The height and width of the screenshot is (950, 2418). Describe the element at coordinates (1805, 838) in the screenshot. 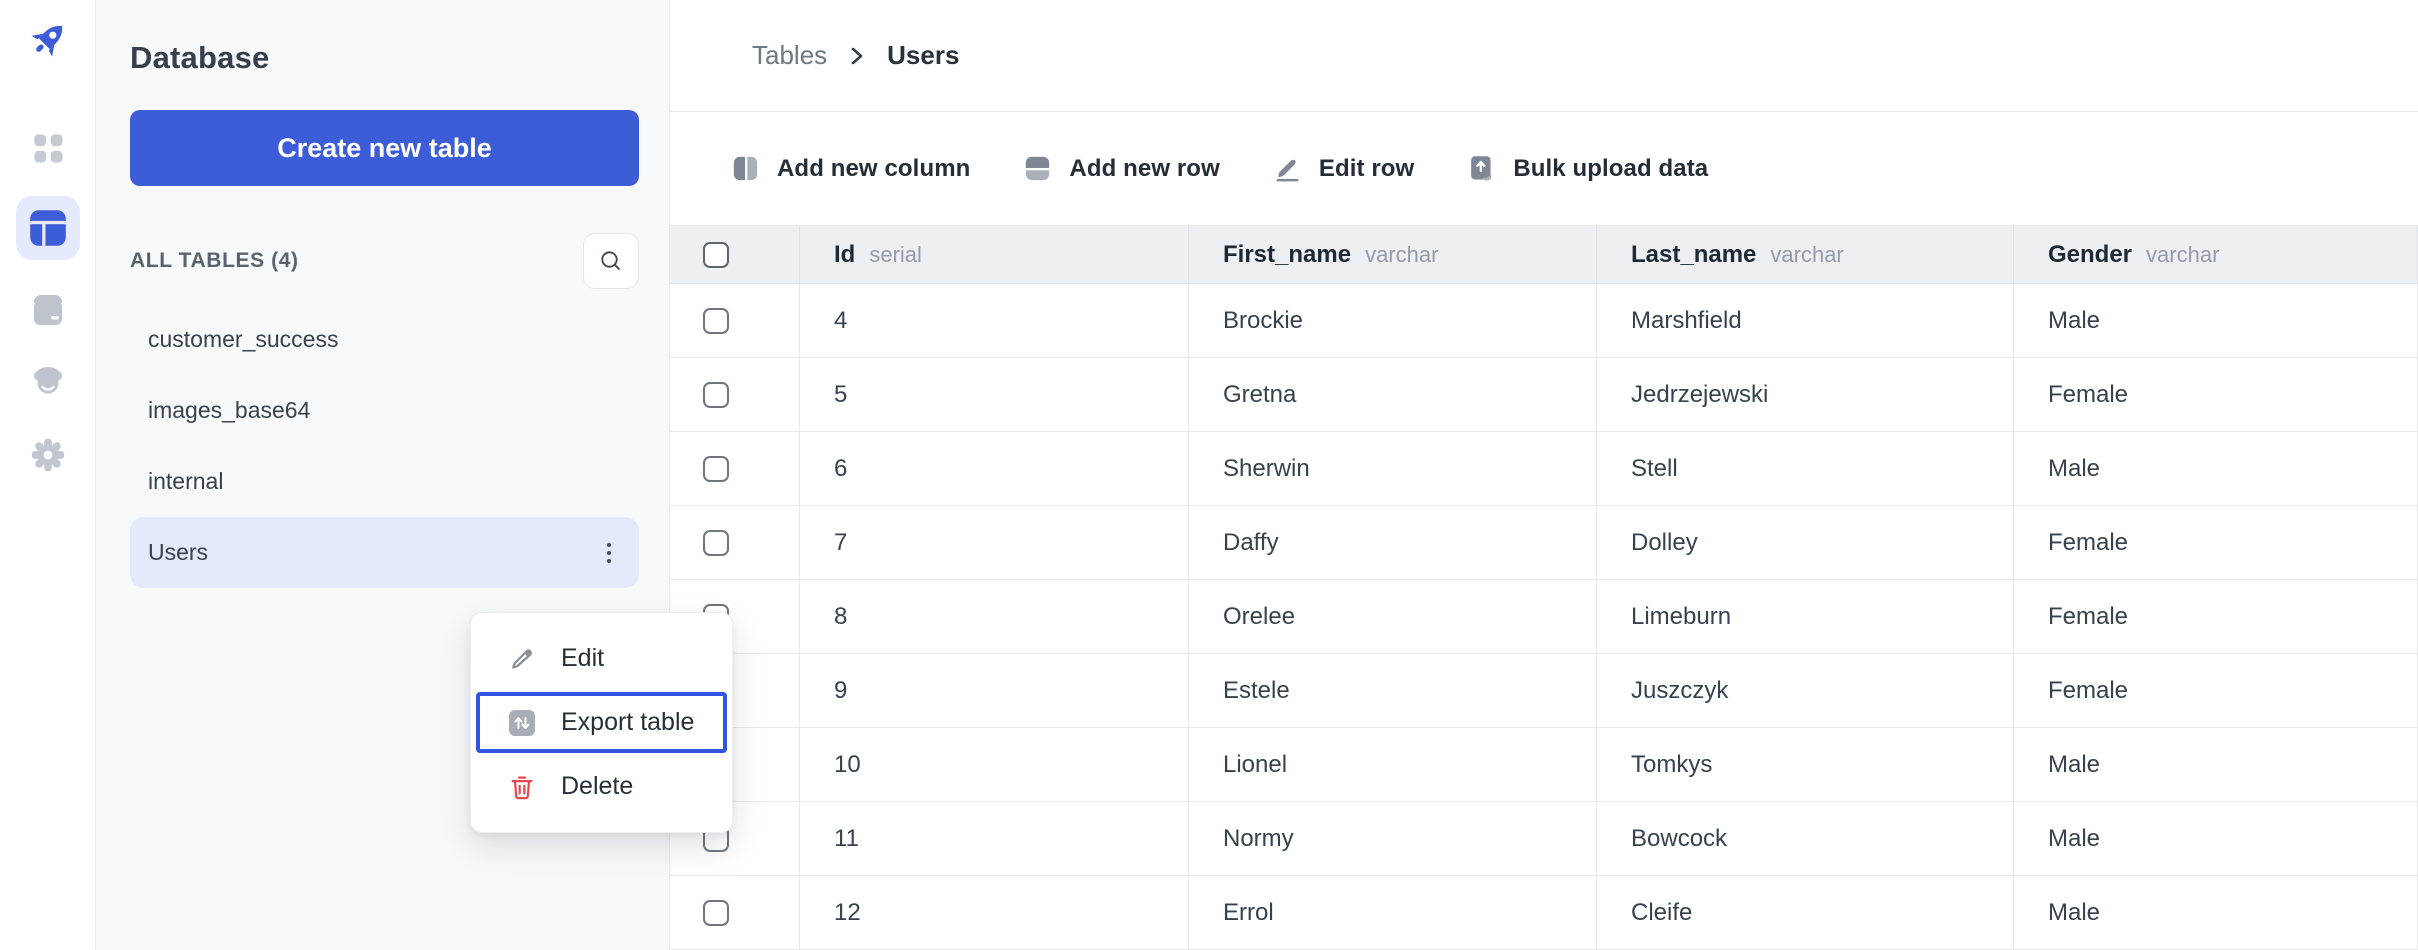

I see `cell-last_name: Bowcock` at that location.